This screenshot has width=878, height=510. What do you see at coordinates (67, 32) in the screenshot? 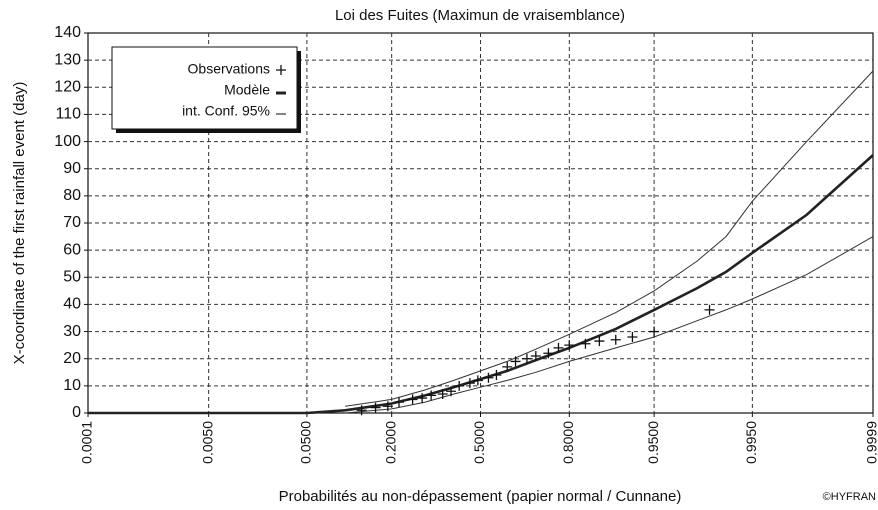
I see `y-tick-label: 140` at bounding box center [67, 32].